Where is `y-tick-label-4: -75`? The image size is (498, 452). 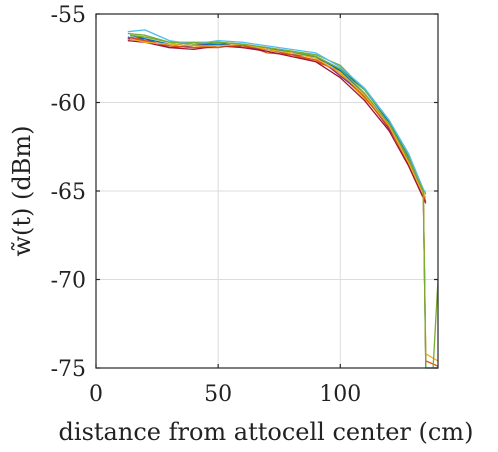 y-tick-label-4: -75 is located at coordinates (68, 369).